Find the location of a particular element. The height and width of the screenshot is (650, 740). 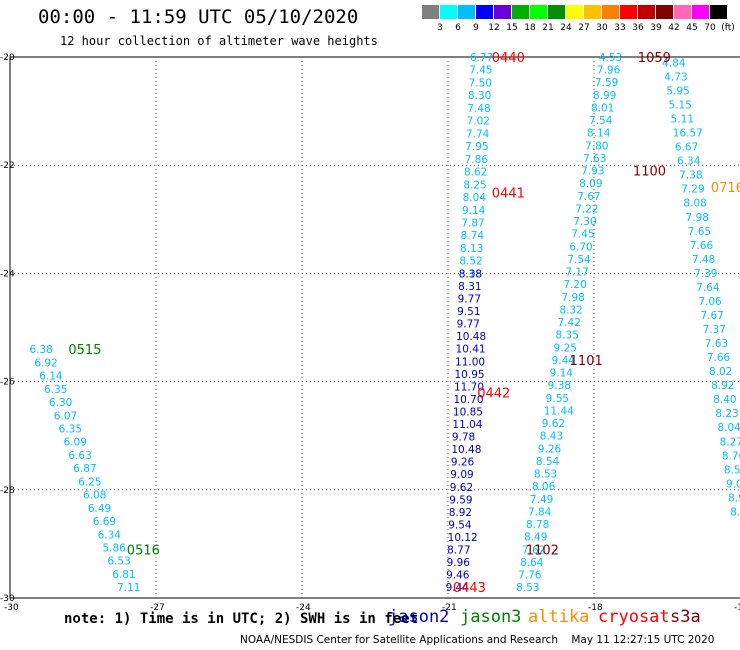

wave-height-value: 6.70 is located at coordinates (580, 247).